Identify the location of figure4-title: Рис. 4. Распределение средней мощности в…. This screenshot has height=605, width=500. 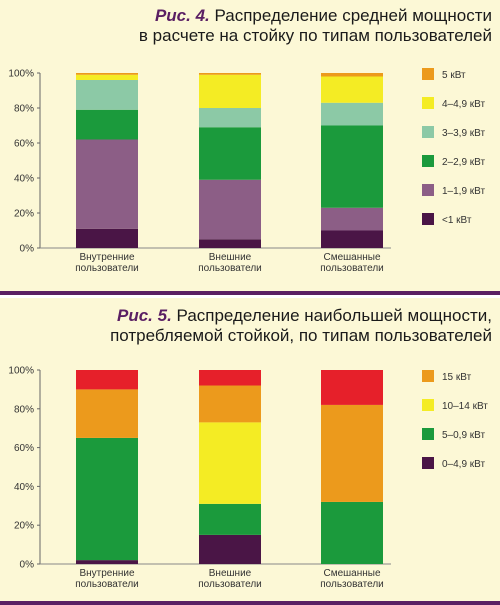
(315, 26).